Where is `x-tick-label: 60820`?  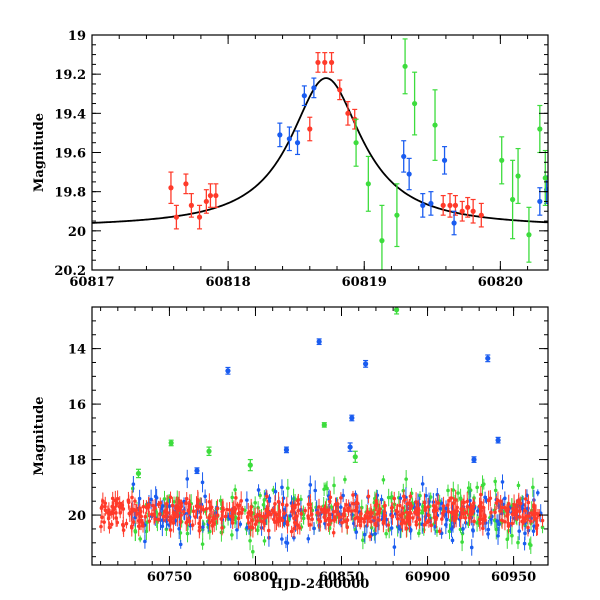
x-tick-label: 60820 is located at coordinates (500, 282).